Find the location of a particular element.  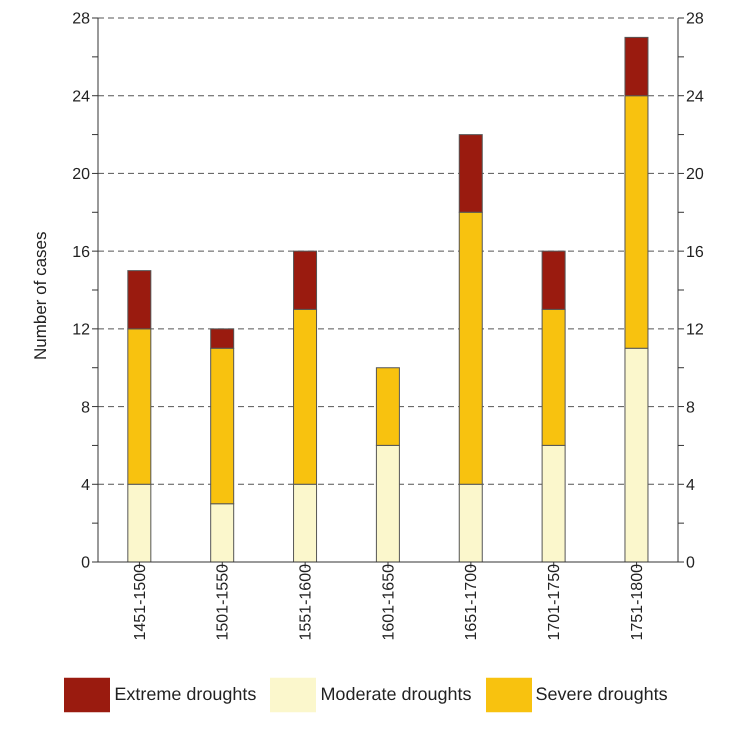

y2-tick-label: 12 is located at coordinates (695, 330).